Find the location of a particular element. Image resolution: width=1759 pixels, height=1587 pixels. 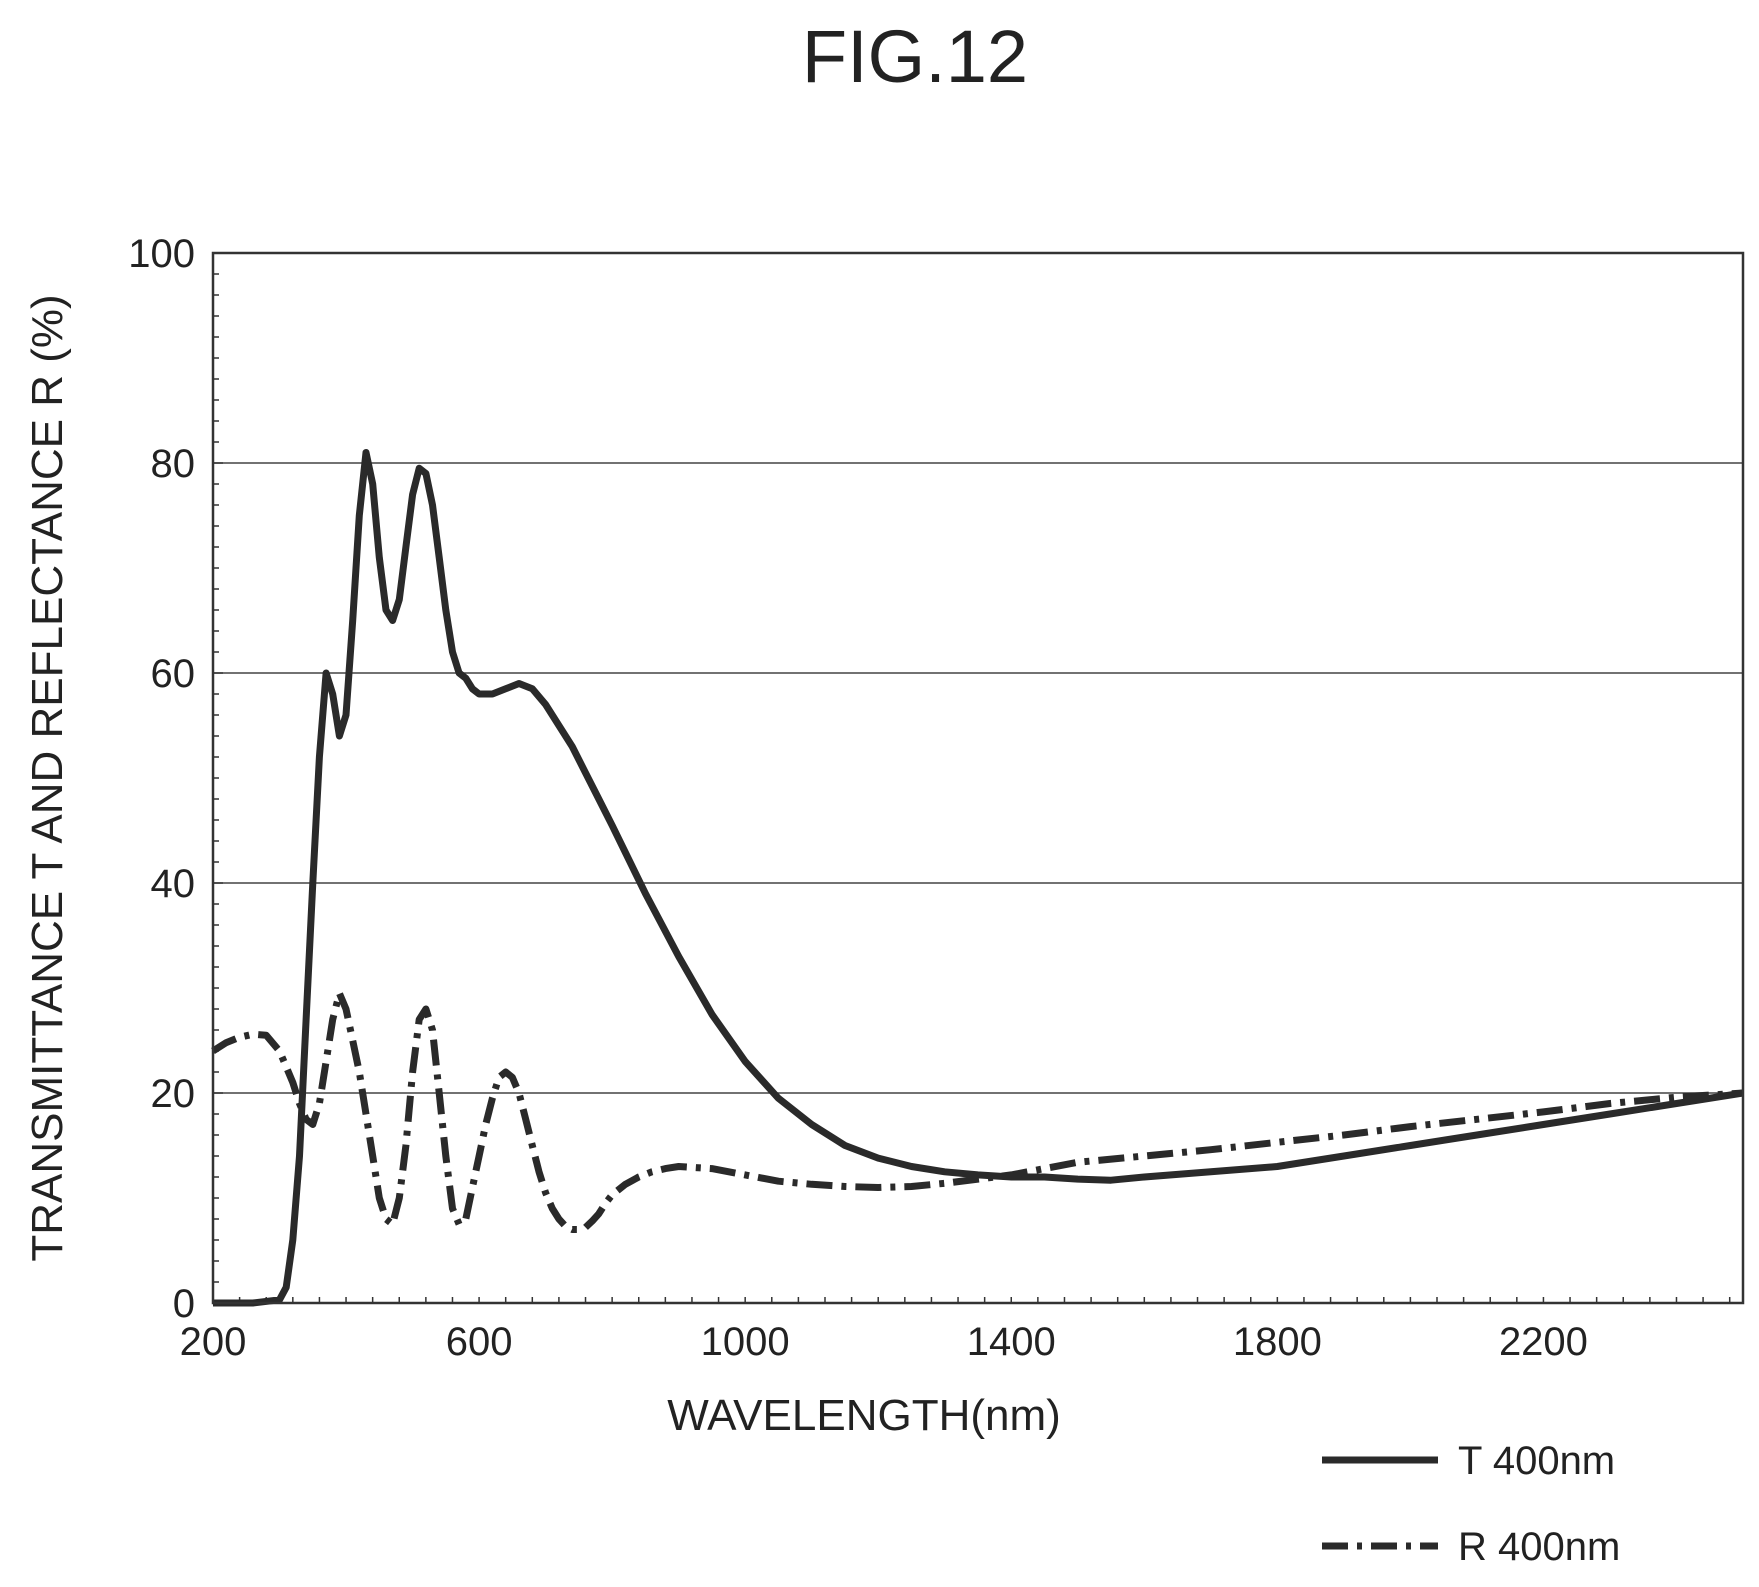

y-tick-label-100: 100 is located at coordinates (161, 254).